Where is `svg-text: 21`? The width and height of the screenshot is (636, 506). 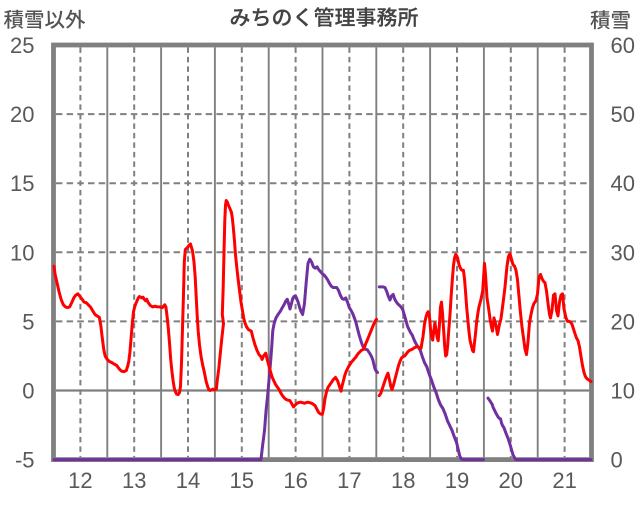 svg-text: 21 is located at coordinates (564, 480).